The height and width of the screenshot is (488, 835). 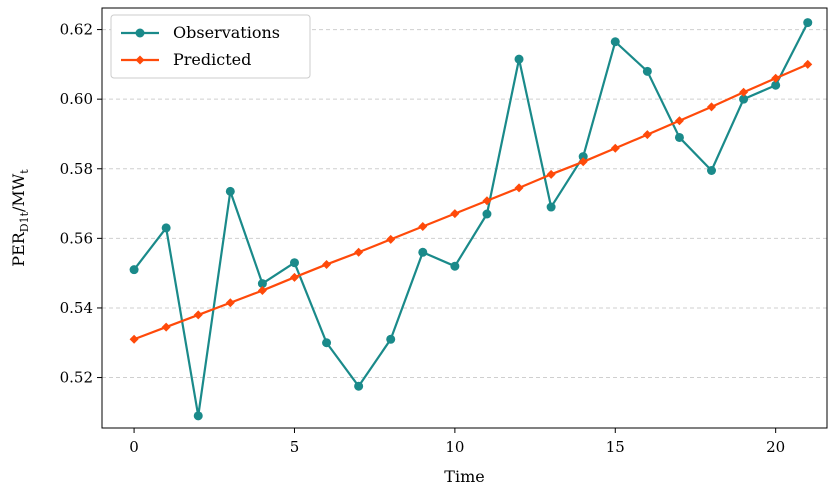 I want to click on x-axis-ticks: 0 5 10 15 20, so click(x=457, y=442).